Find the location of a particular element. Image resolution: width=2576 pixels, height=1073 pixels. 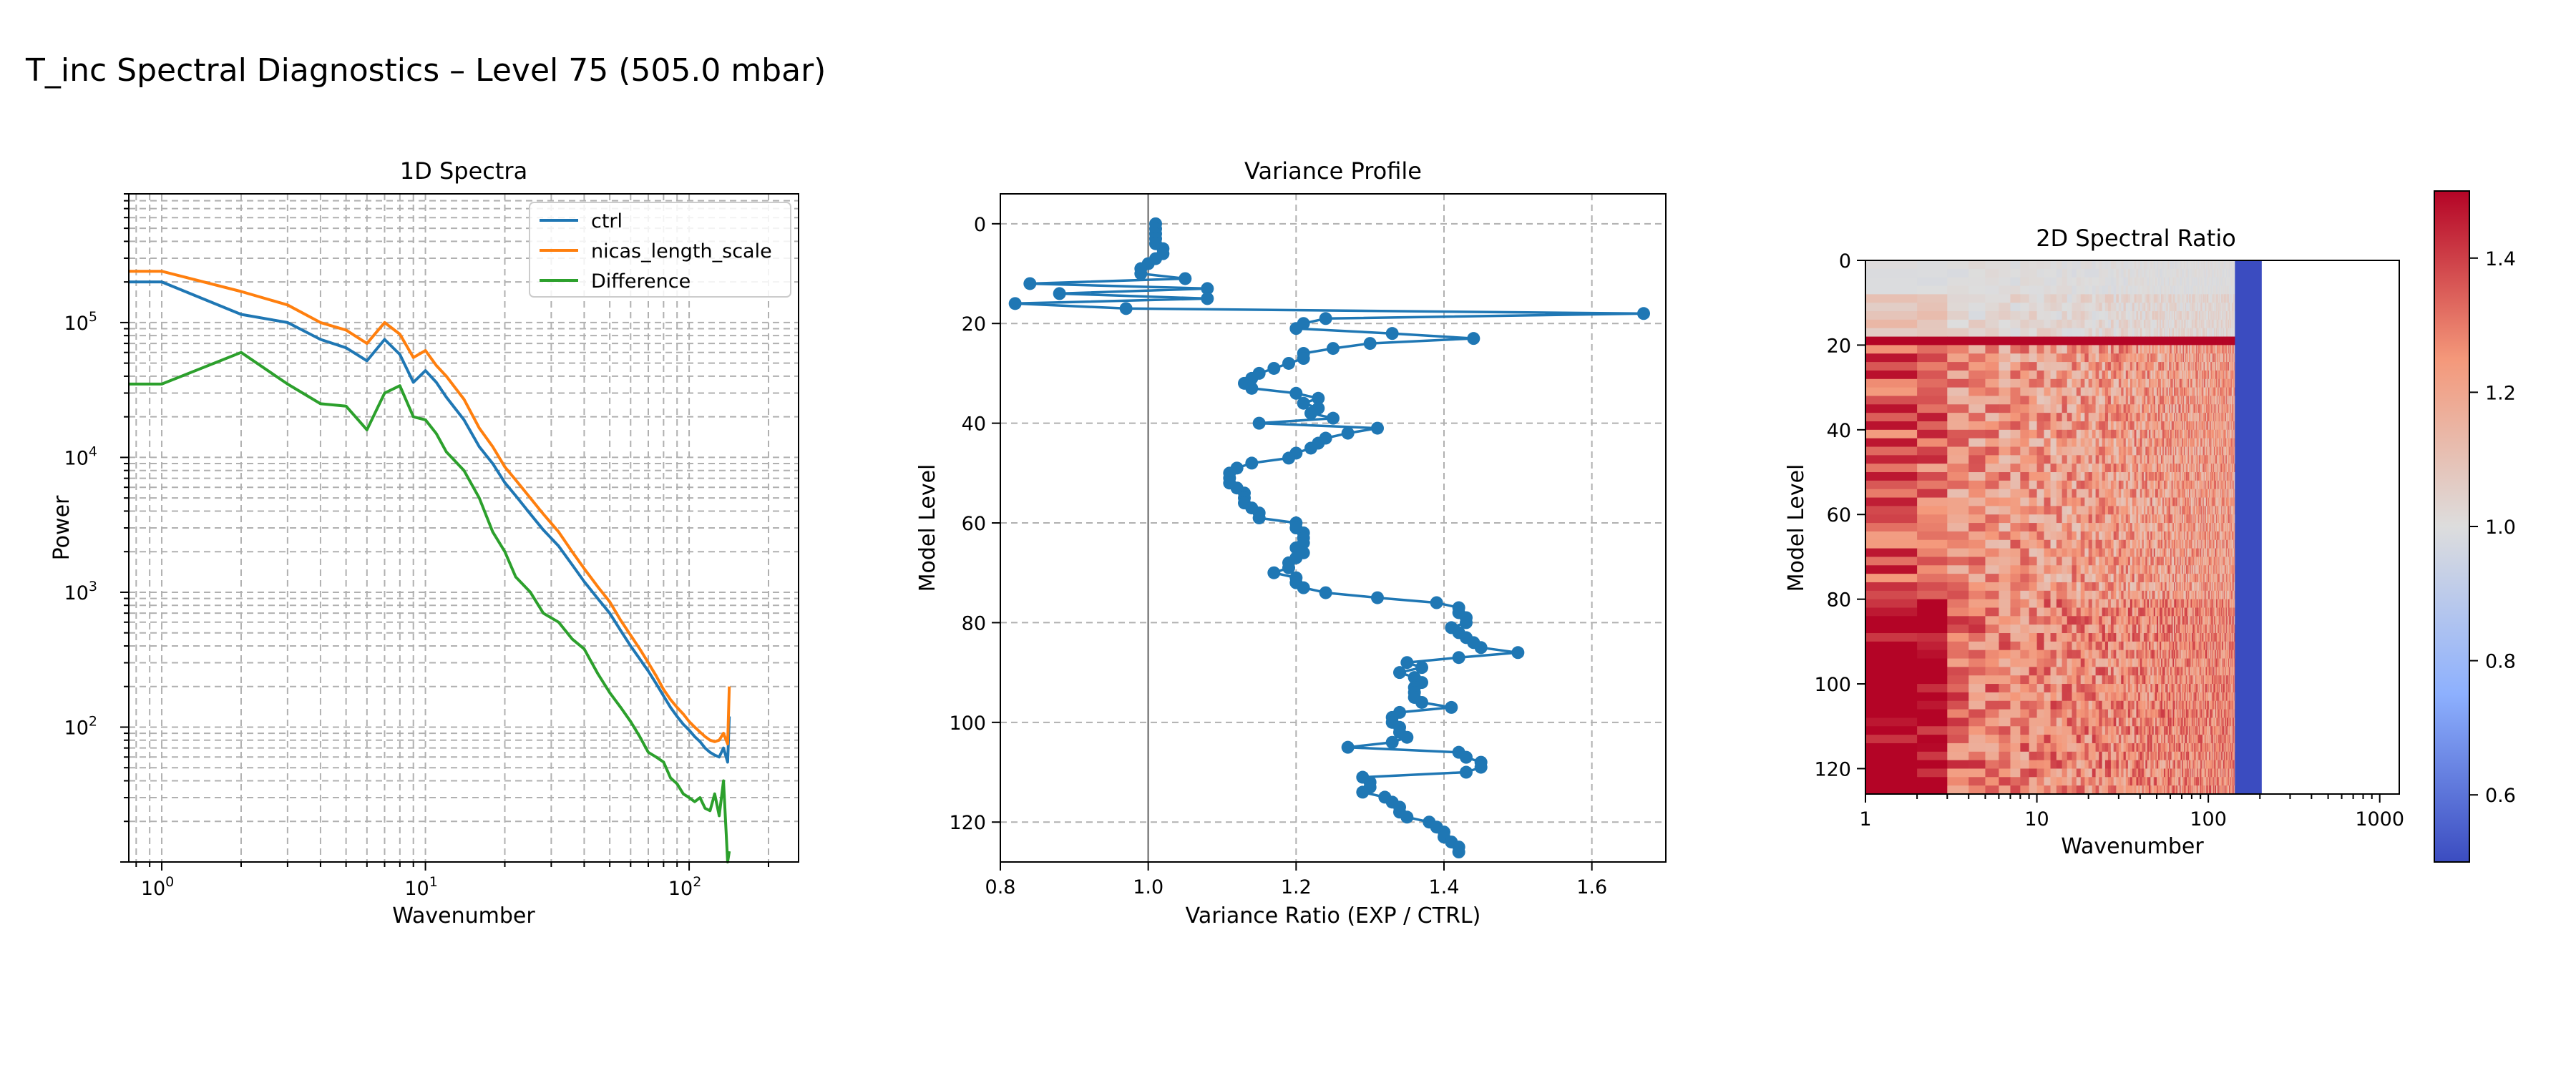

variance-point is located at coordinates (1252, 463).